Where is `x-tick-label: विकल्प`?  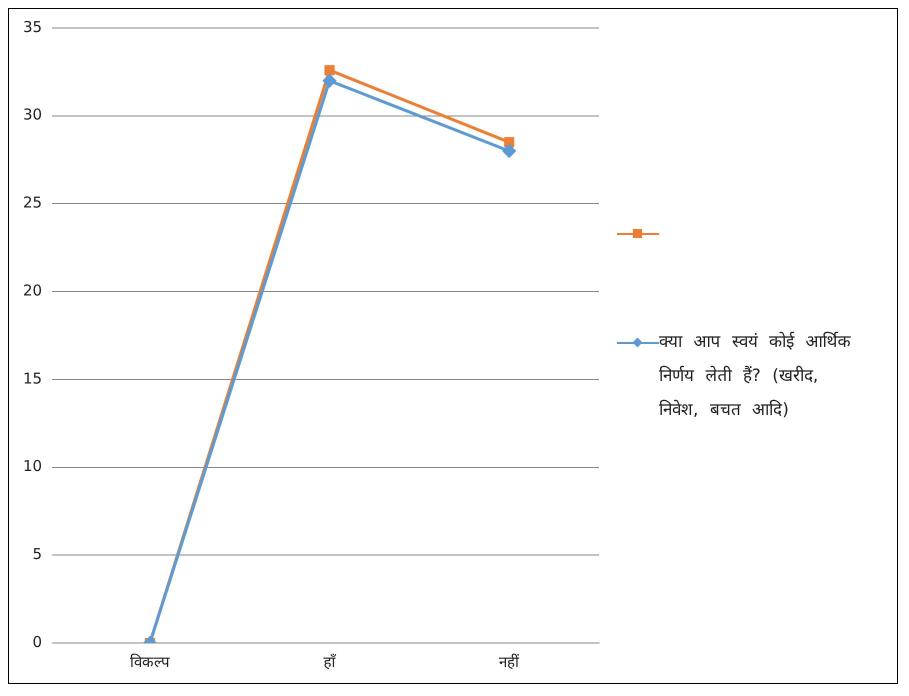 x-tick-label: विकल्प is located at coordinates (150, 661).